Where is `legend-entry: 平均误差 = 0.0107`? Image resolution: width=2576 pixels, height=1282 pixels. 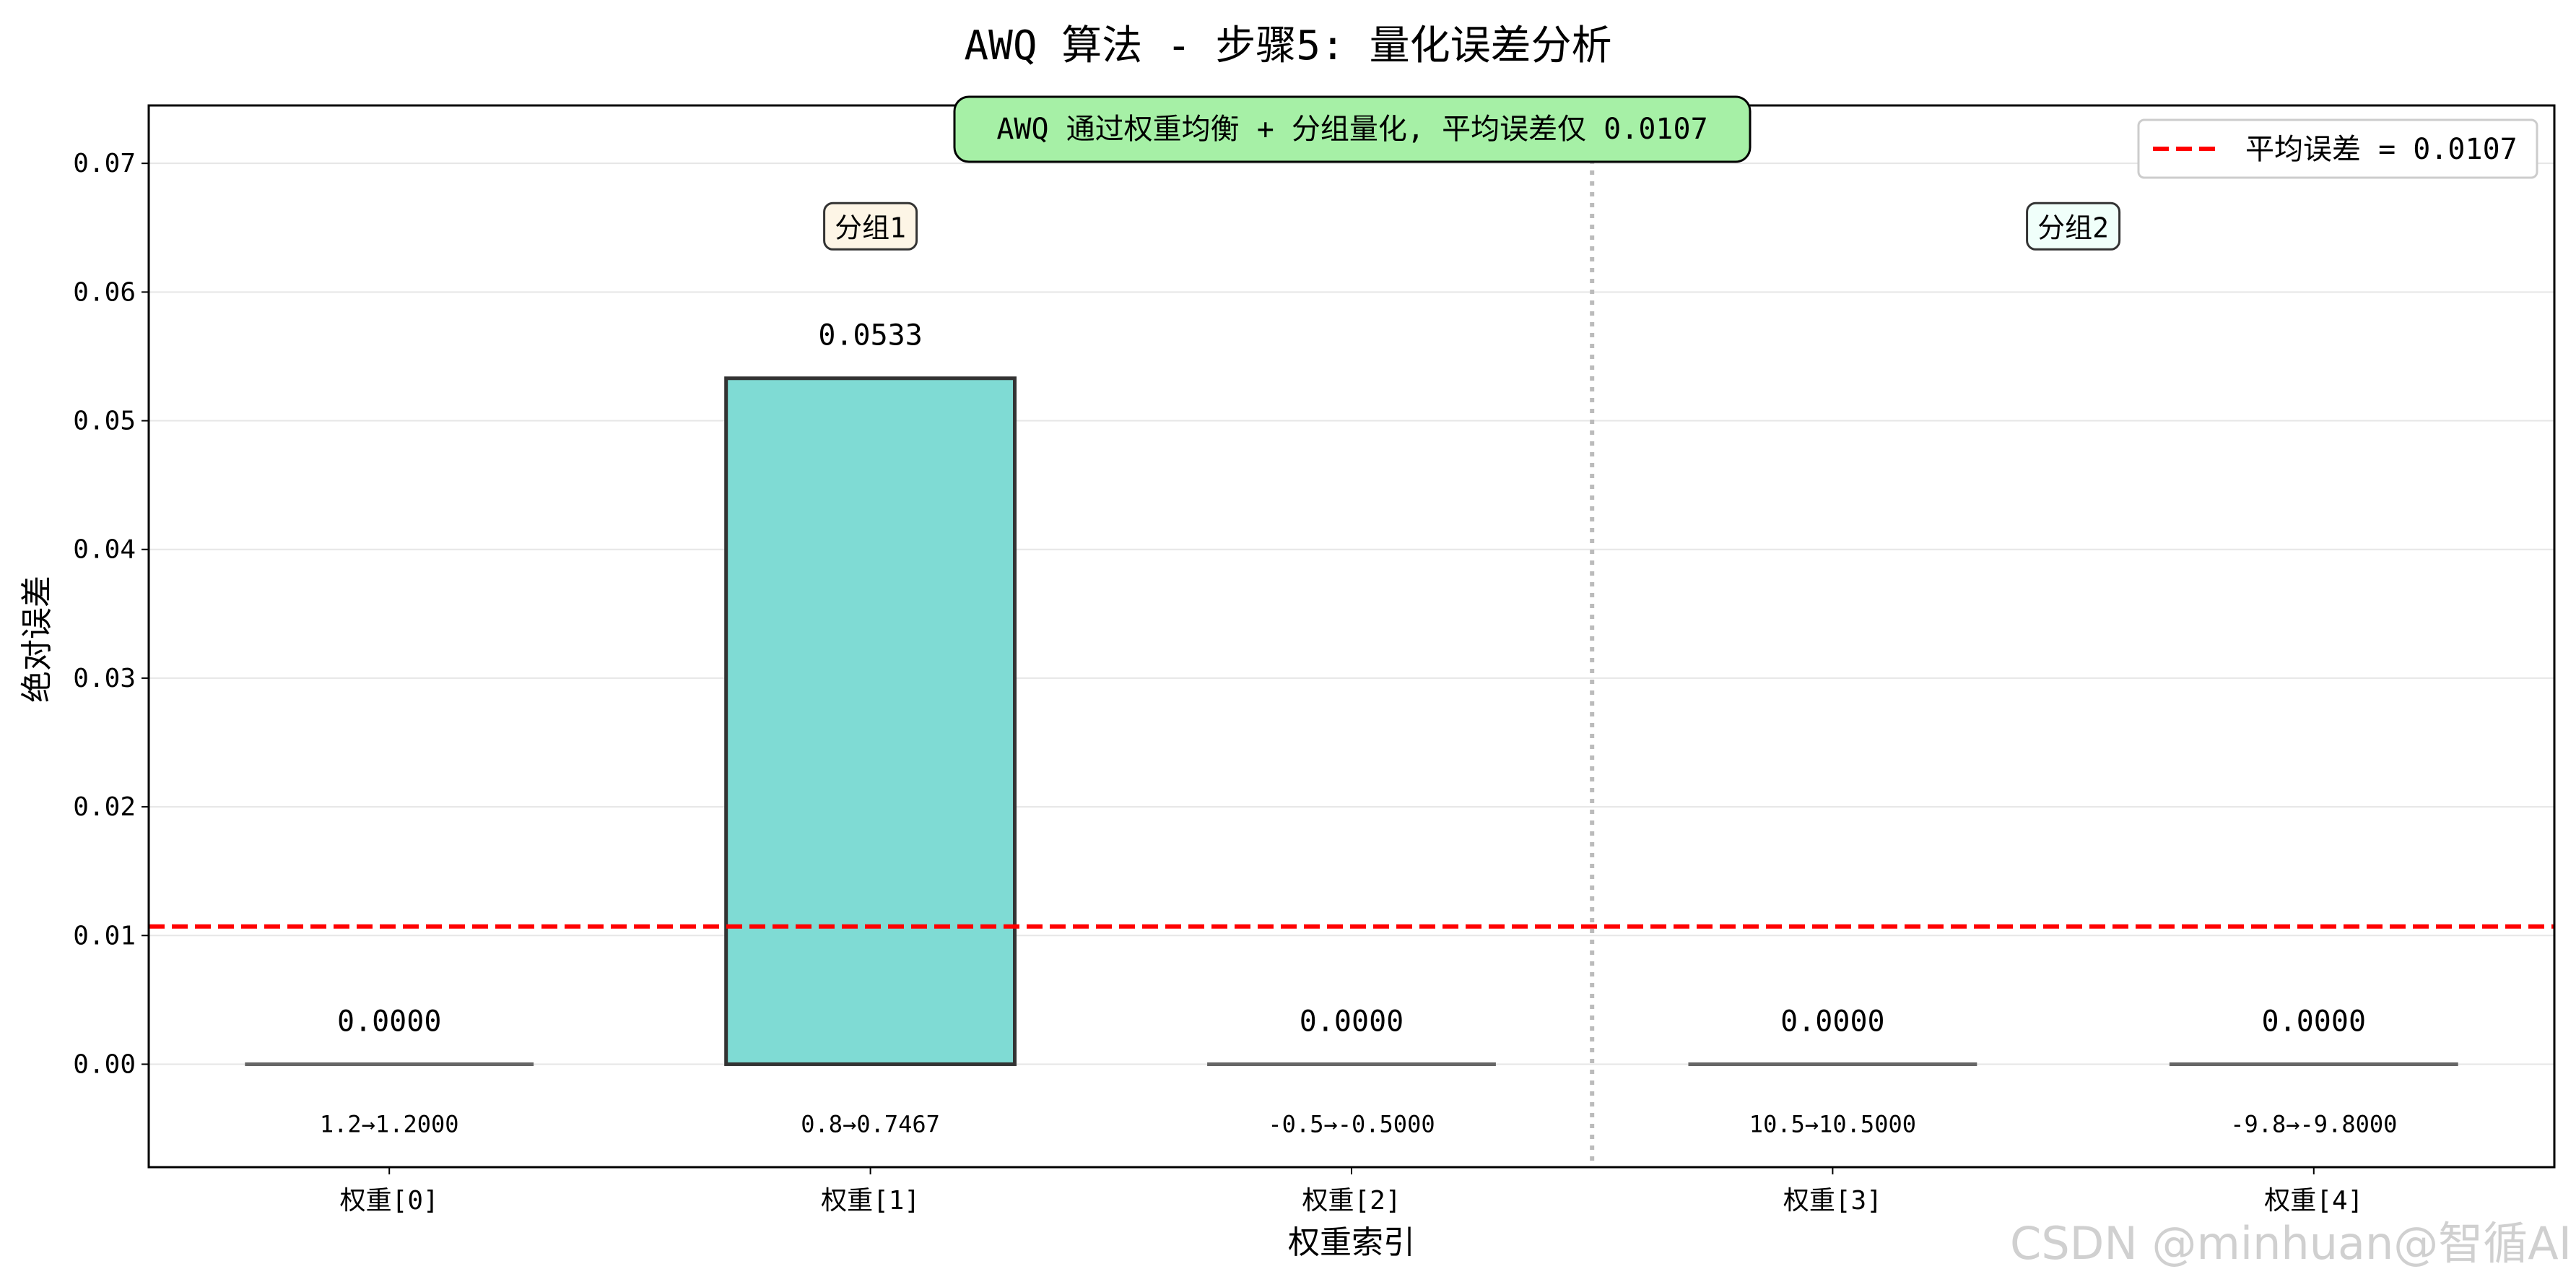 legend-entry: 平均误差 = 0.0107 is located at coordinates (2381, 149).